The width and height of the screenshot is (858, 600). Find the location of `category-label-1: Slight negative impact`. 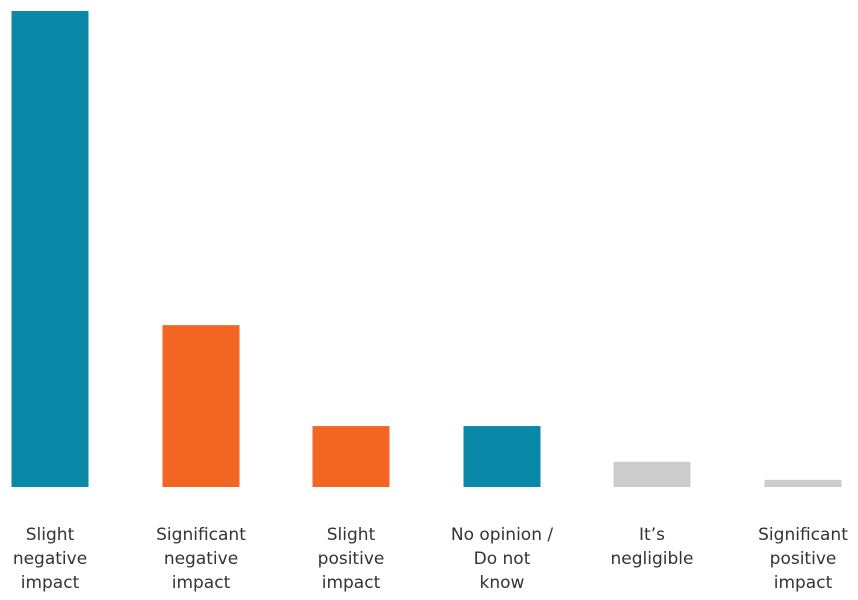

category-label-1: Slight negative impact is located at coordinates (62, 559).